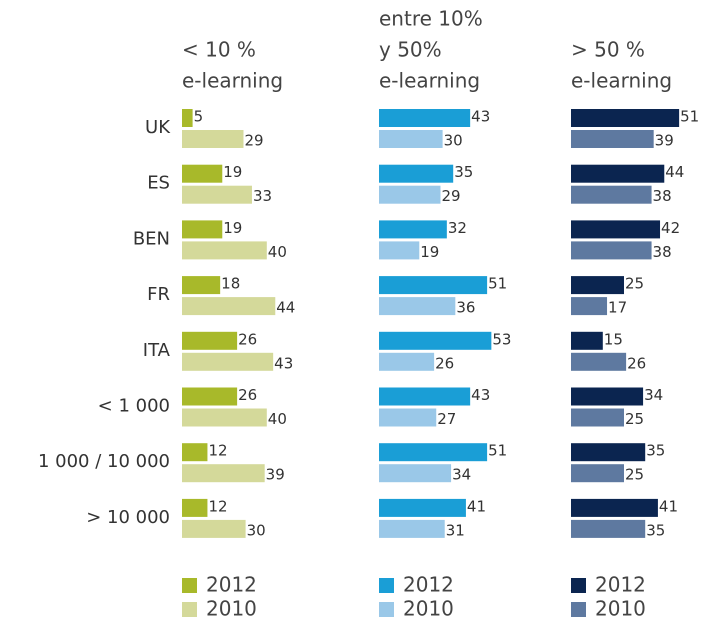 This screenshot has height=619, width=704. Describe the element at coordinates (431, 19) in the screenshot. I see `panel-title: entre 10%` at that location.